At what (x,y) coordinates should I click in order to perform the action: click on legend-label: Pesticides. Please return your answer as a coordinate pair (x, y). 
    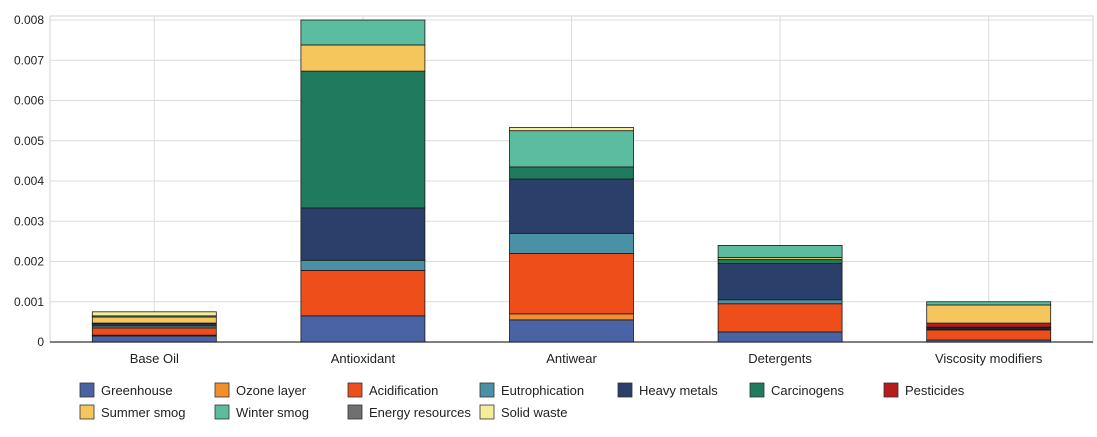
    Looking at the image, I should click on (935, 390).